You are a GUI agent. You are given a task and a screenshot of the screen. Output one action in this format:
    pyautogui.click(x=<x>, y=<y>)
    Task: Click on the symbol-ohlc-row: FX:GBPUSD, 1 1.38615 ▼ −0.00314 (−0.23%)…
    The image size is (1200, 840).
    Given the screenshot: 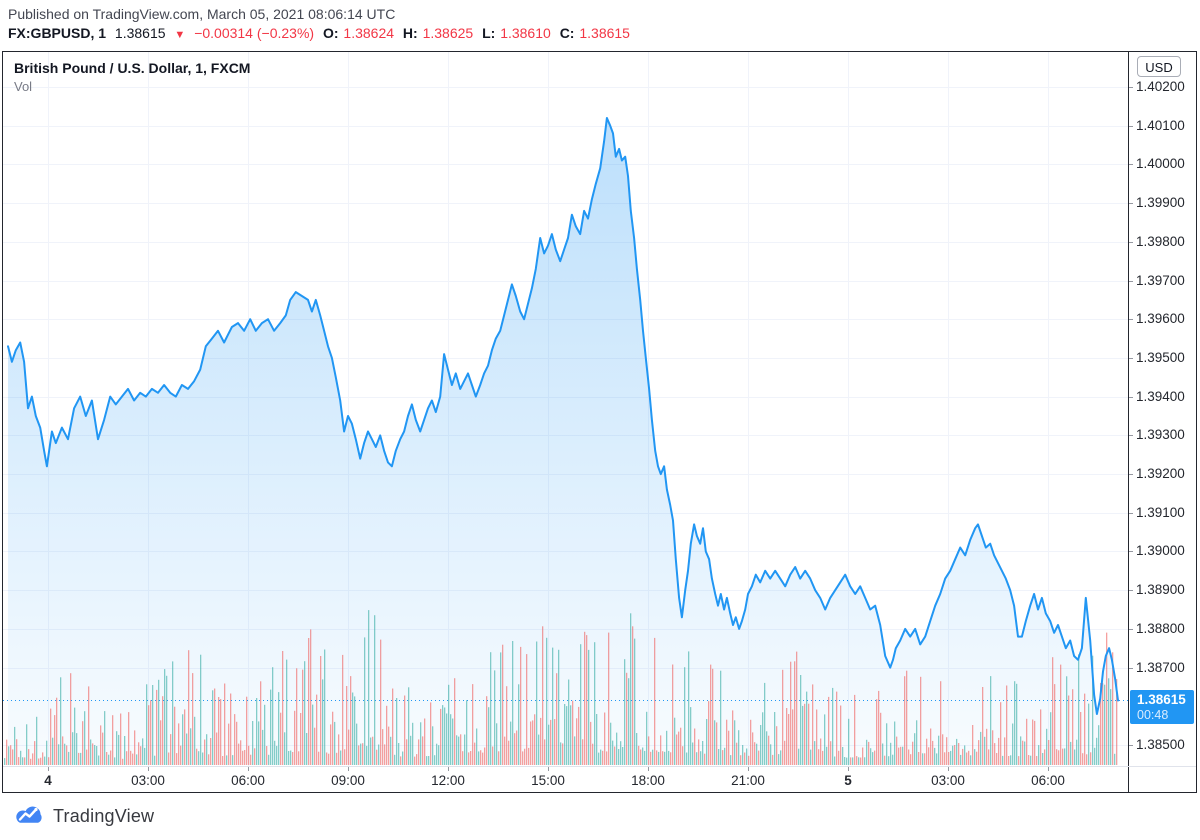 What is the action you would take?
    pyautogui.click(x=321, y=34)
    